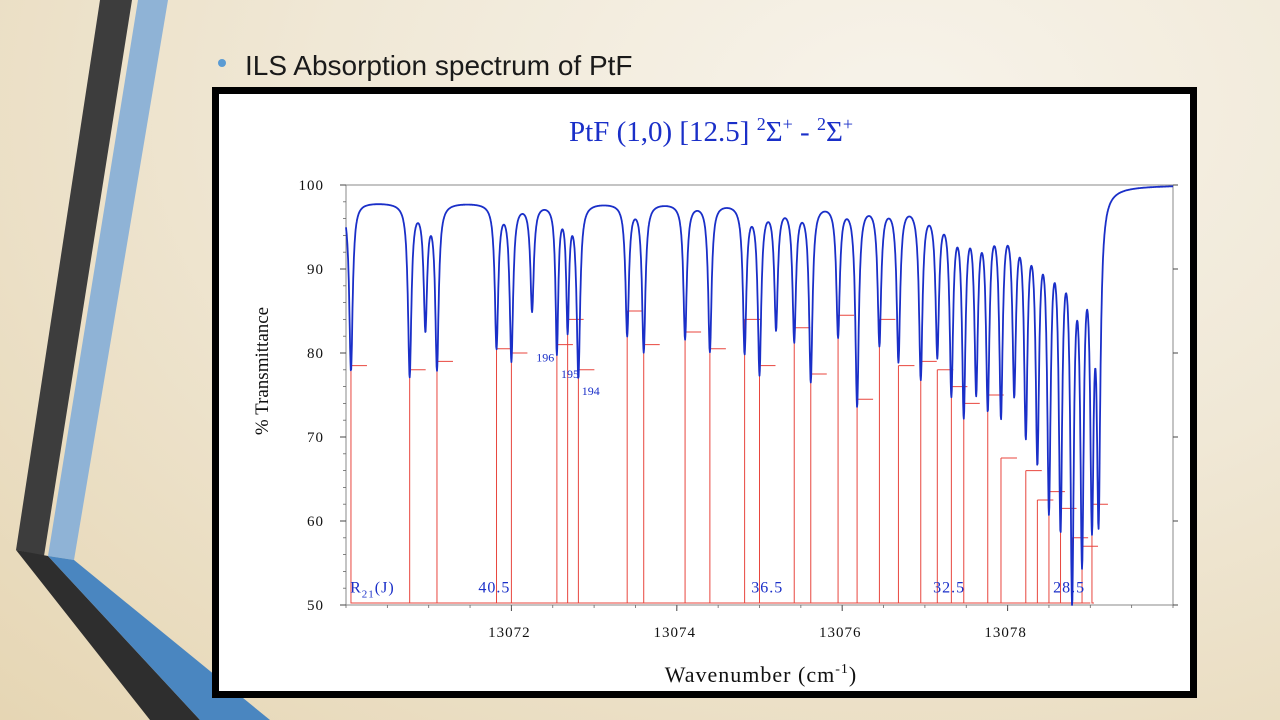 The height and width of the screenshot is (720, 1280). I want to click on annotation-label: 196, so click(545, 357).